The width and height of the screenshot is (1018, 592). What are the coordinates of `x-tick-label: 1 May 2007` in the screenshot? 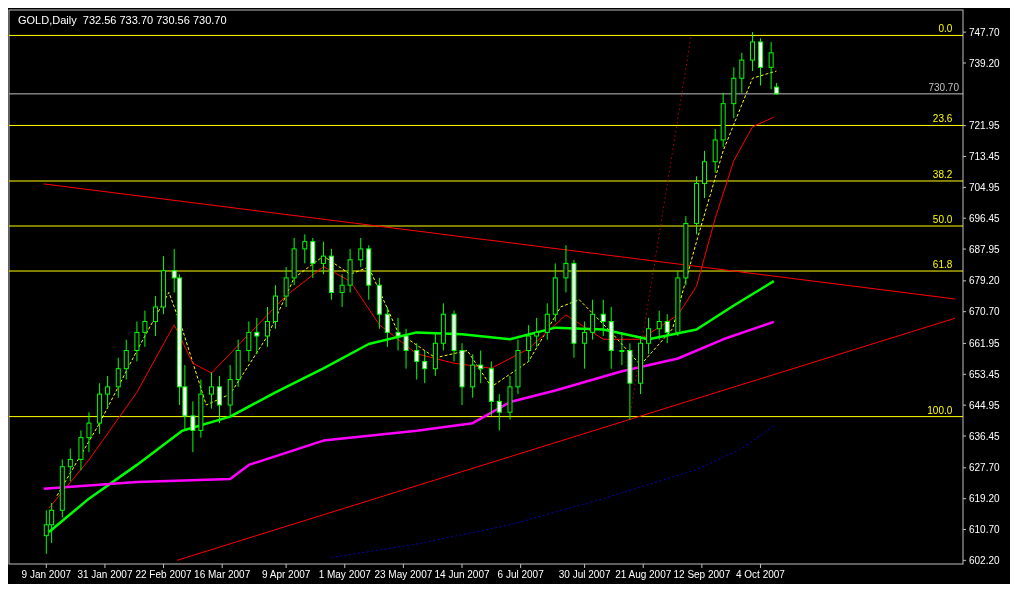 It's located at (345, 574).